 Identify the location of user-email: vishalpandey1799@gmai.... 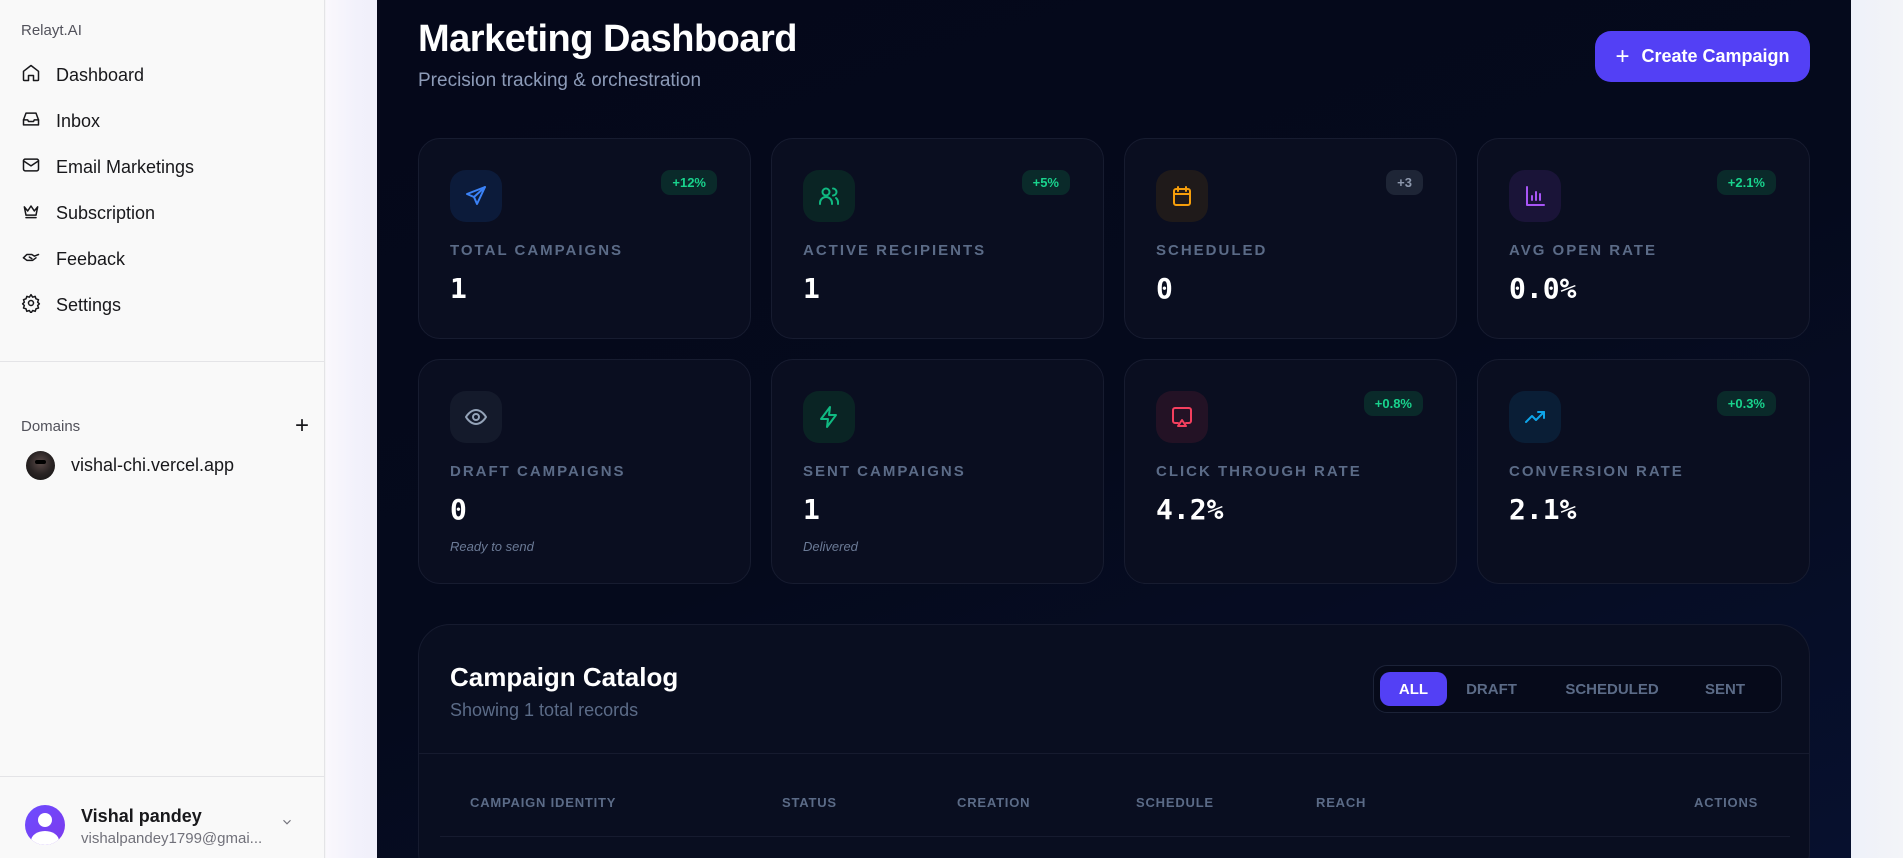
(172, 838).